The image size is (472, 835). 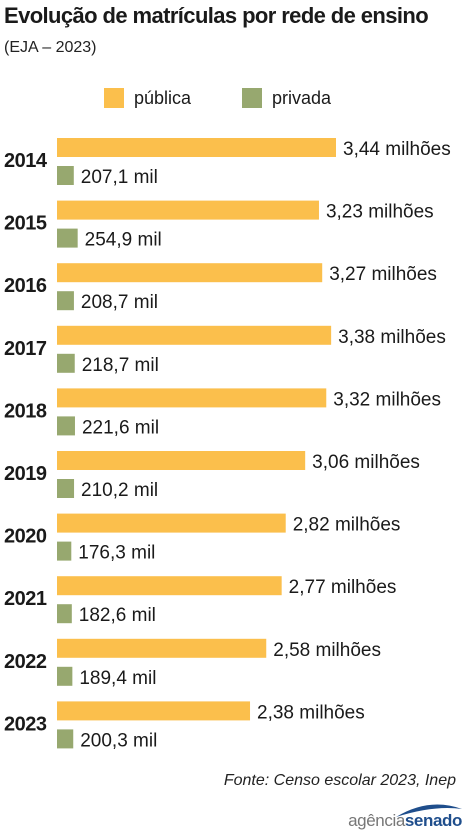 I want to click on data-label-publica: 2,58 milhões, so click(x=327, y=650).